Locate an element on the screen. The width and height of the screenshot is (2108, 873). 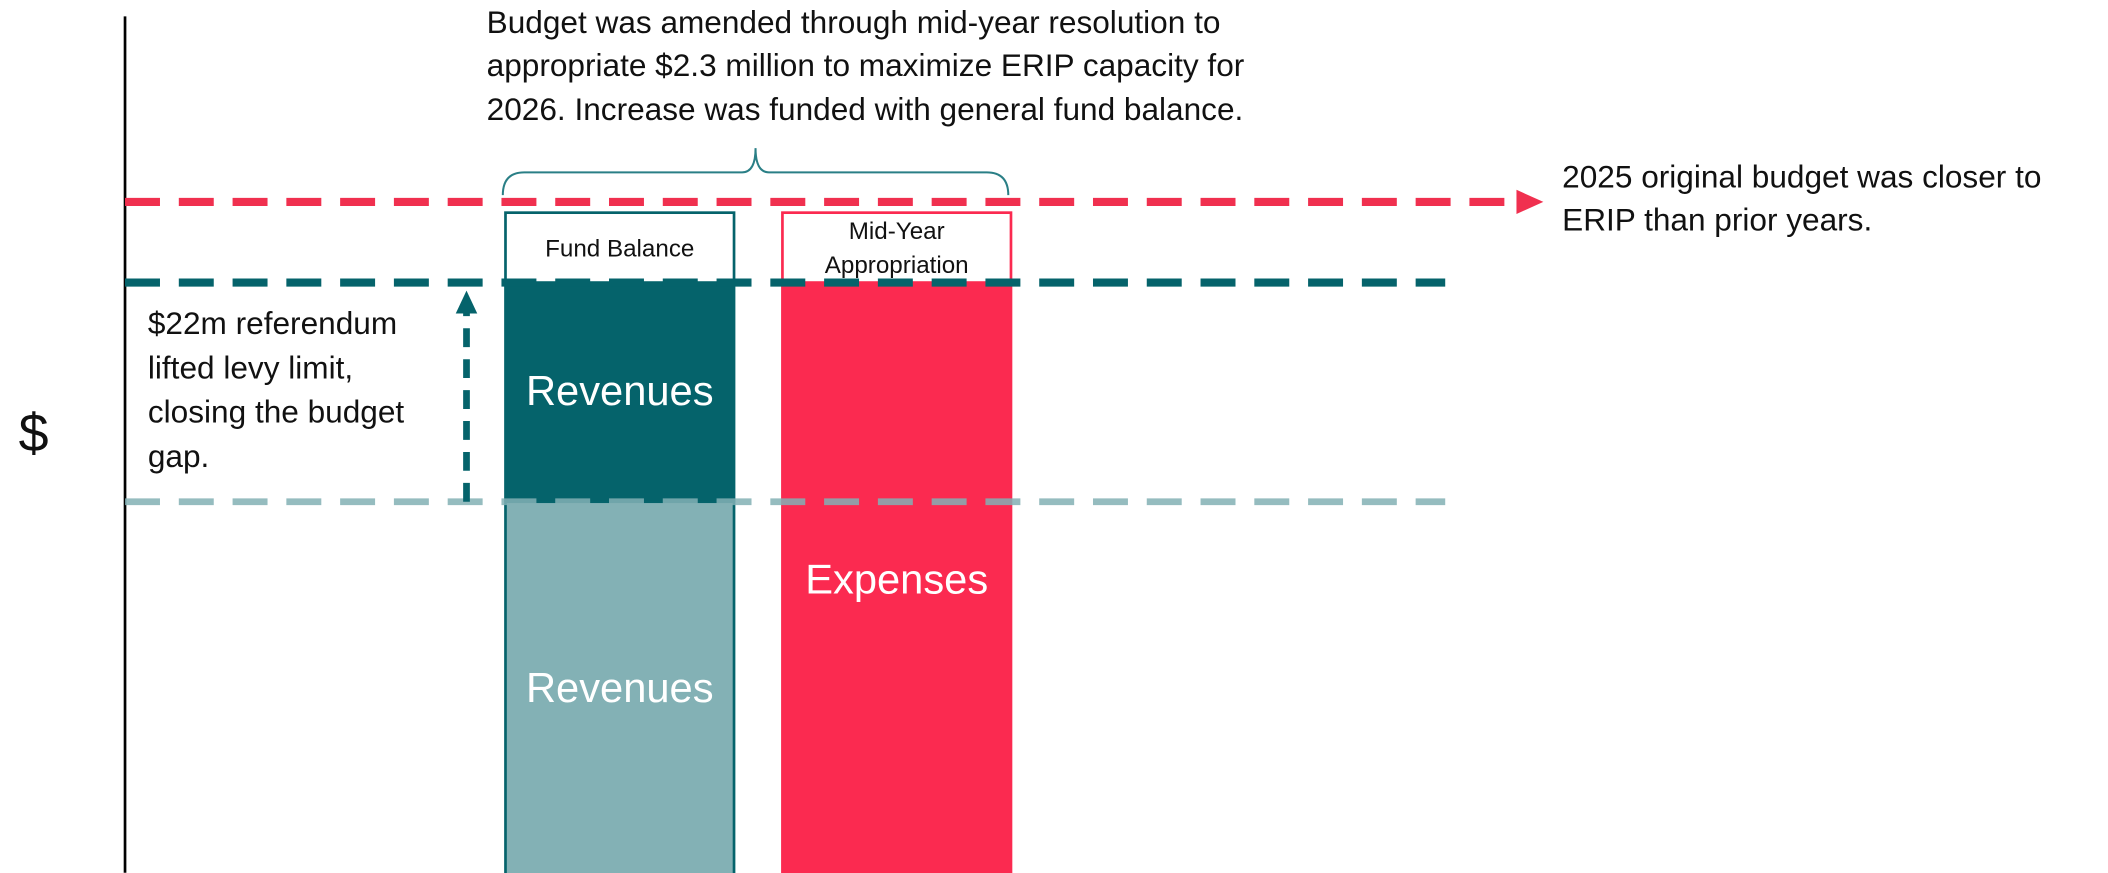
revenue-segment-new is located at coordinates (620, 392).